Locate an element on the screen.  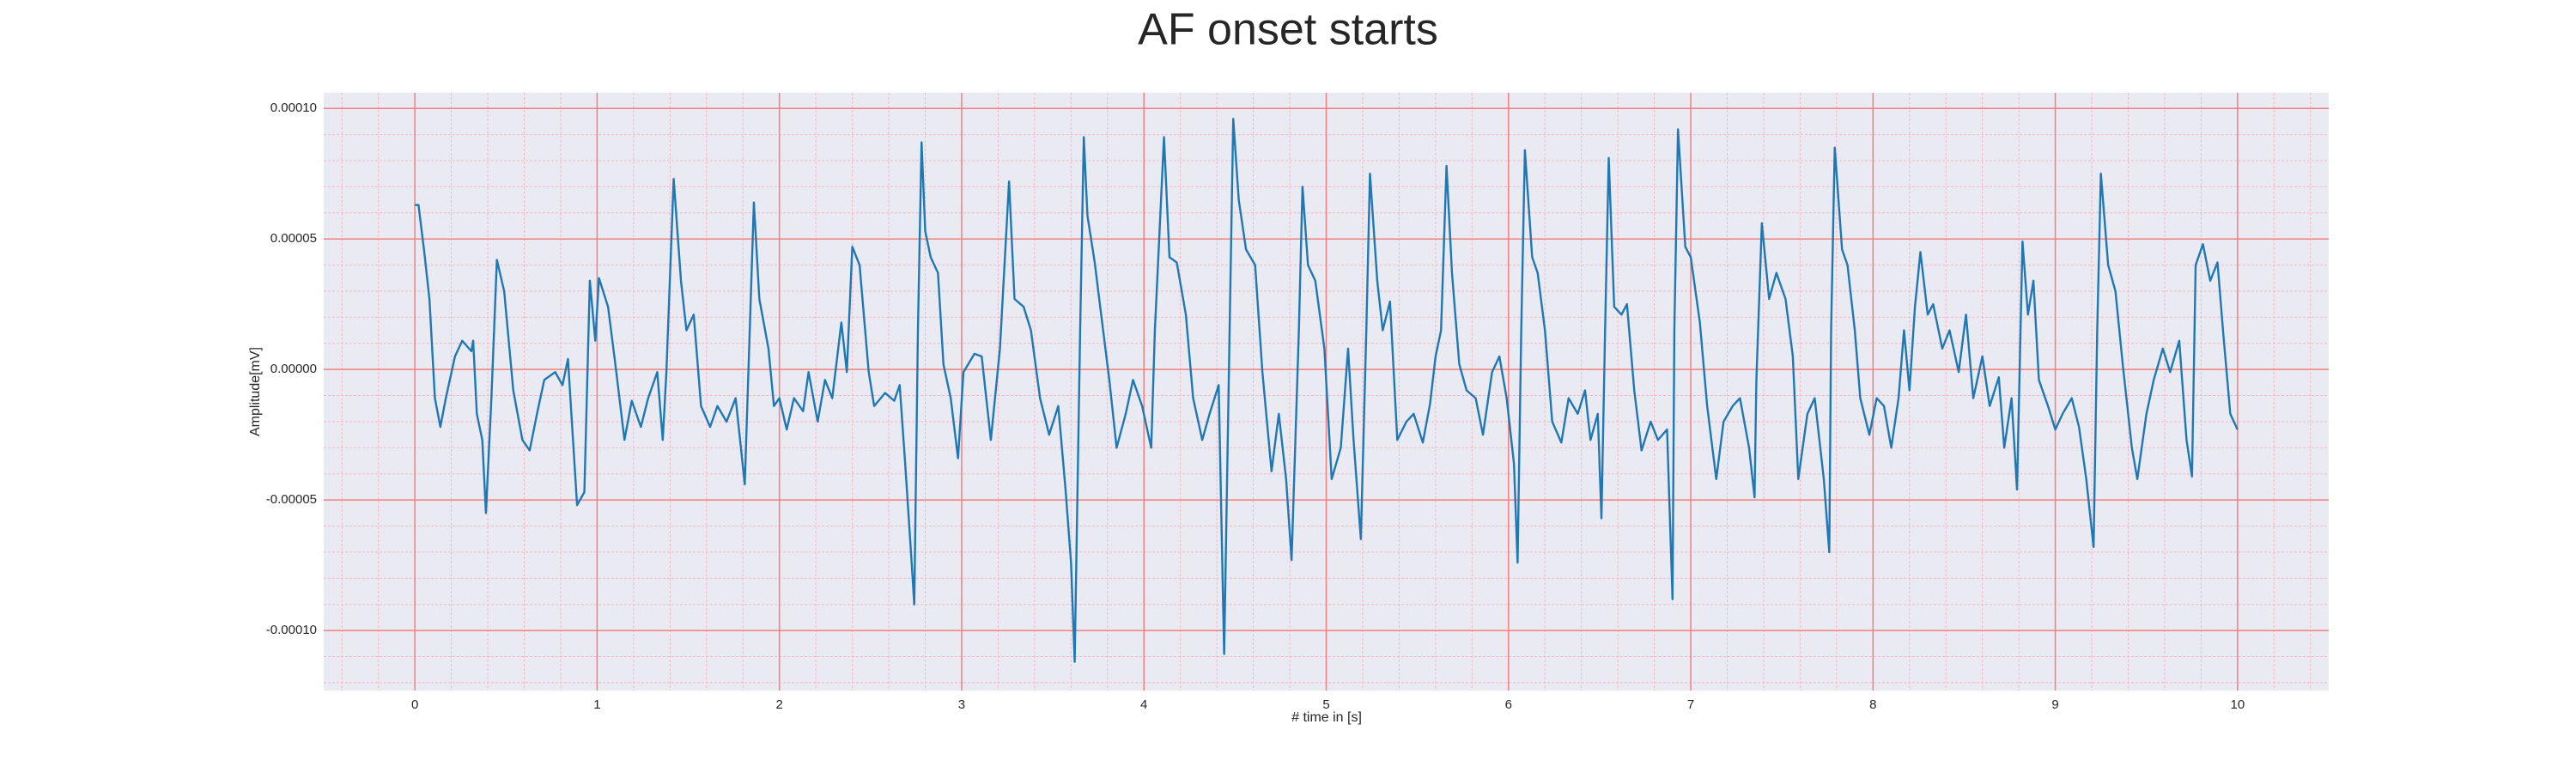
x-tick-label: 9 is located at coordinates (2054, 704).